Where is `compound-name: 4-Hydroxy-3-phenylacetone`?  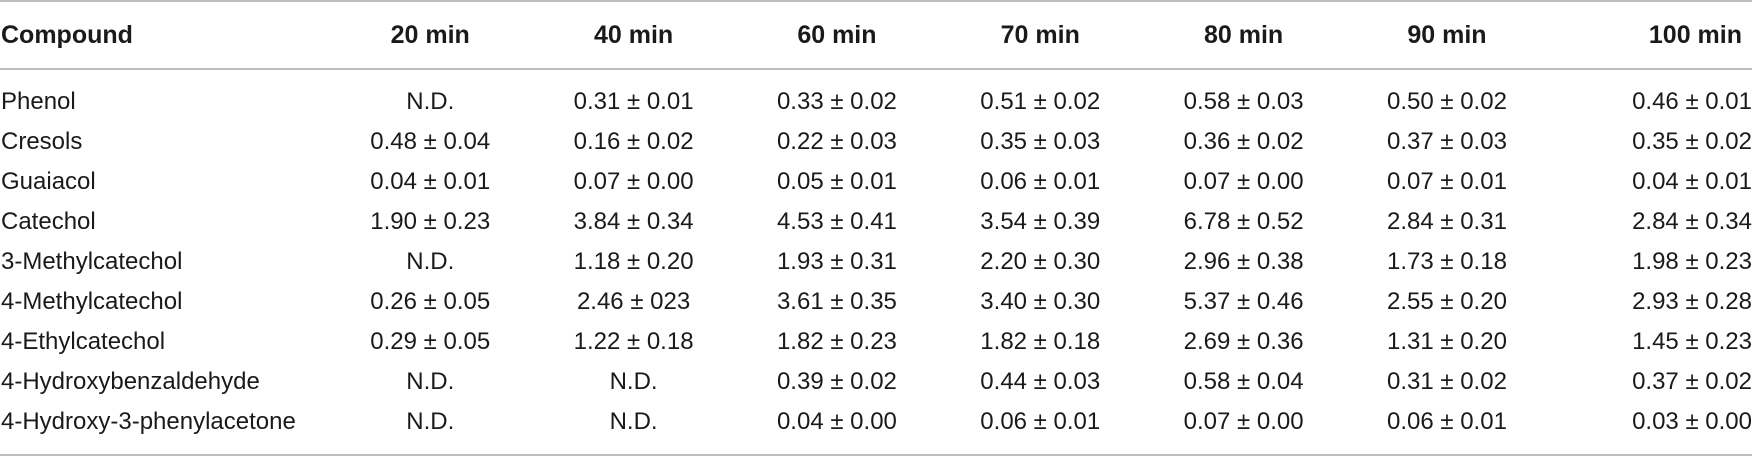 compound-name: 4-Hydroxy-3-phenylacetone is located at coordinates (148, 421).